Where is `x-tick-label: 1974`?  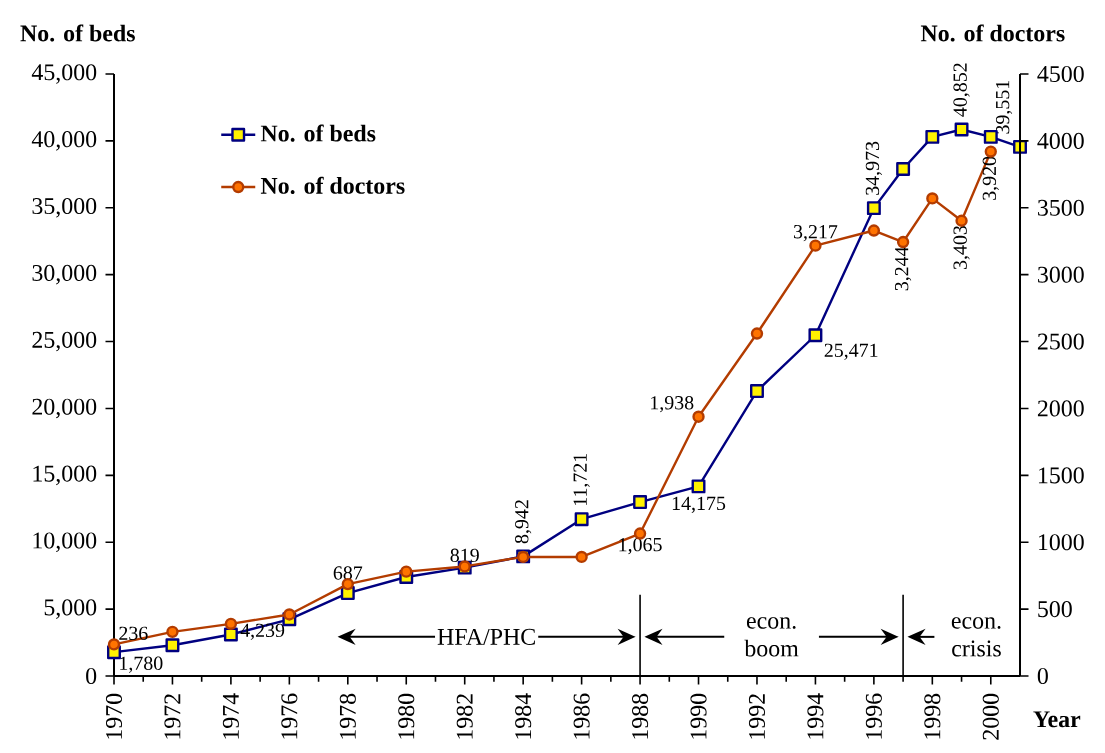
x-tick-label: 1974 is located at coordinates (230, 716).